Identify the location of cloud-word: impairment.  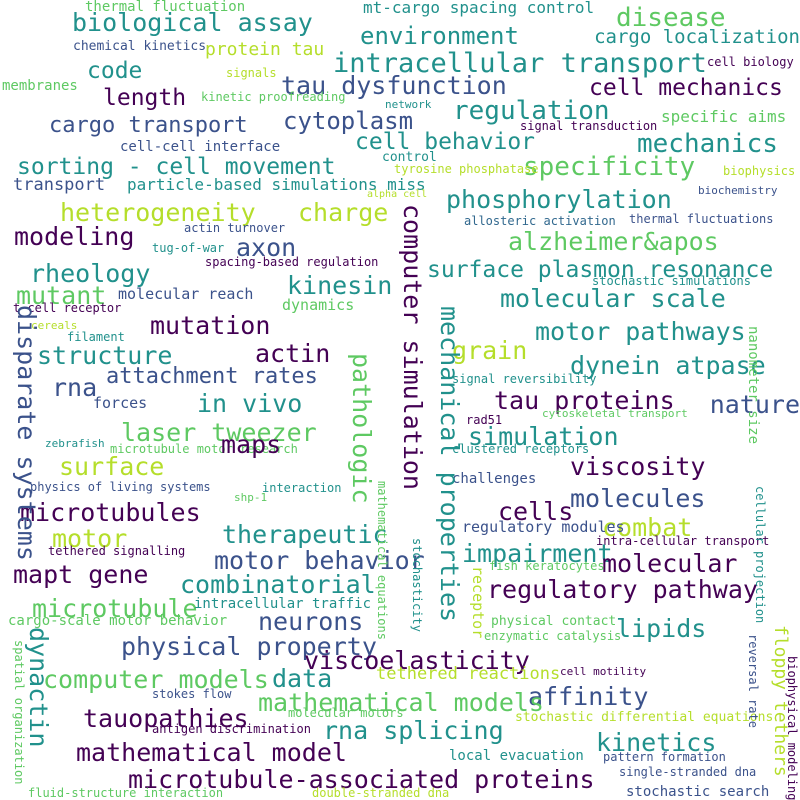
(537, 553).